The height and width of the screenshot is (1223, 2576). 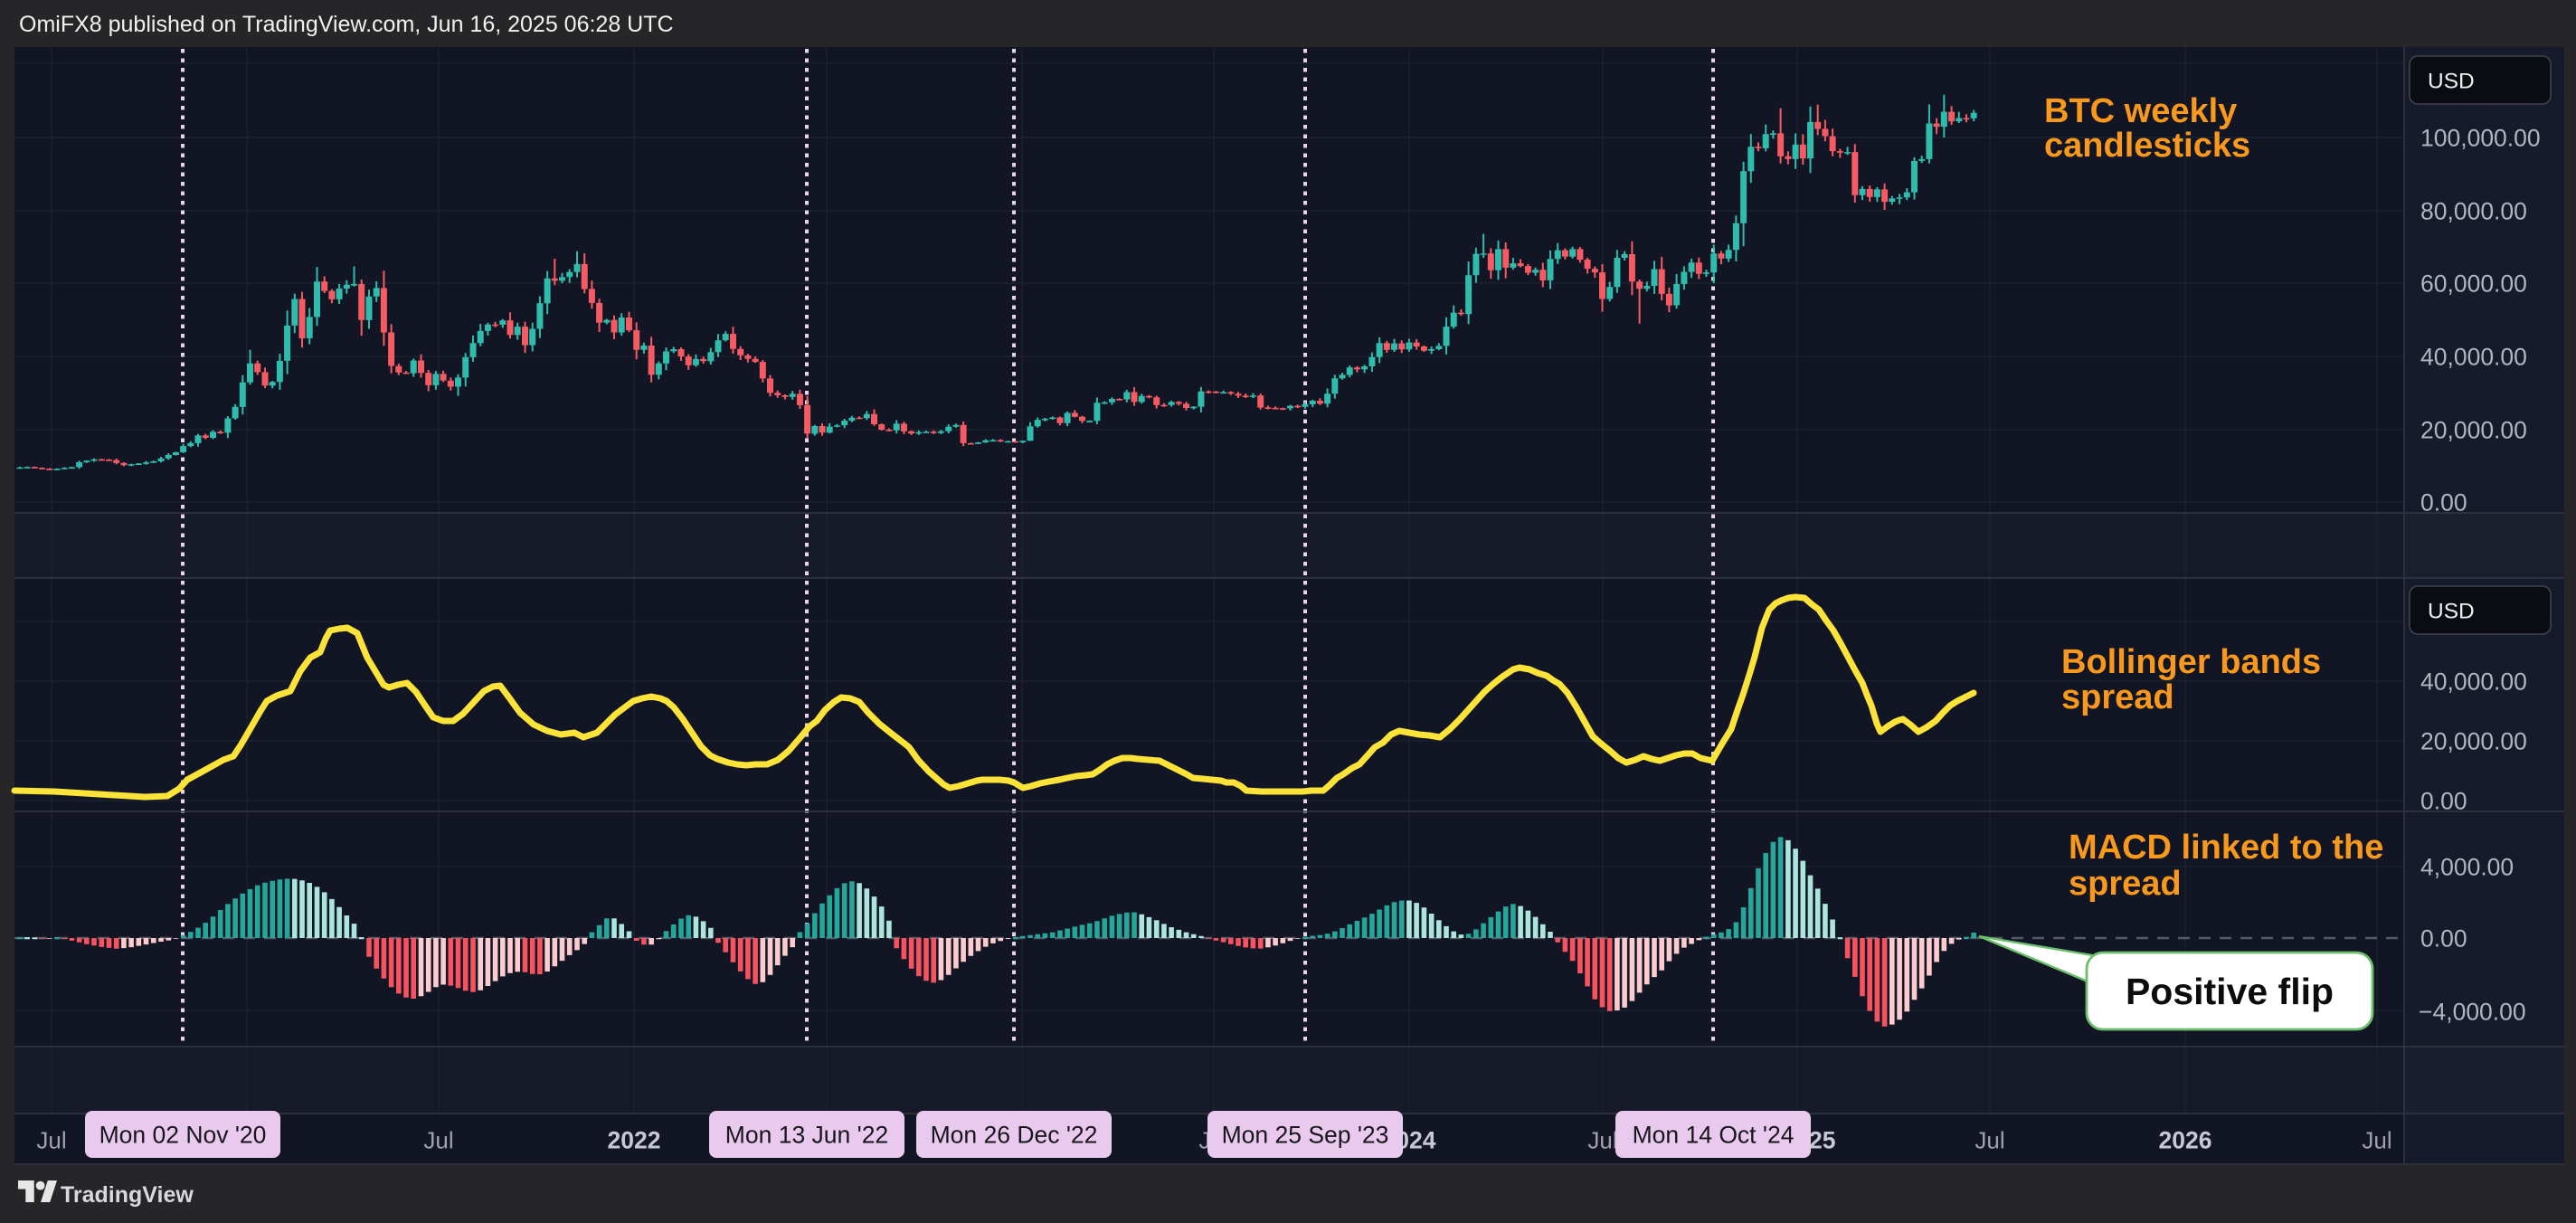 I want to click on svg-text: 100,000.00, so click(x=2480, y=138).